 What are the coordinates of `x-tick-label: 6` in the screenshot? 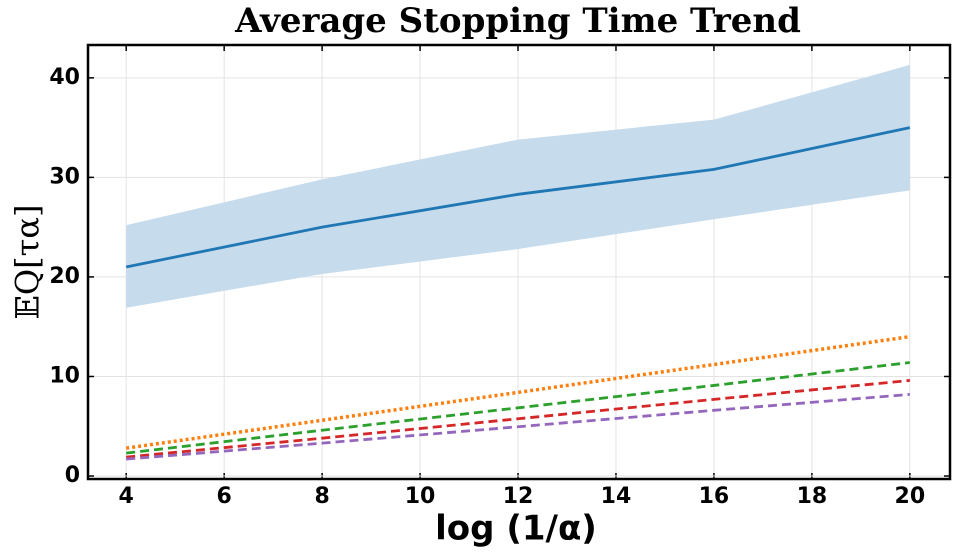 It's located at (224, 496).